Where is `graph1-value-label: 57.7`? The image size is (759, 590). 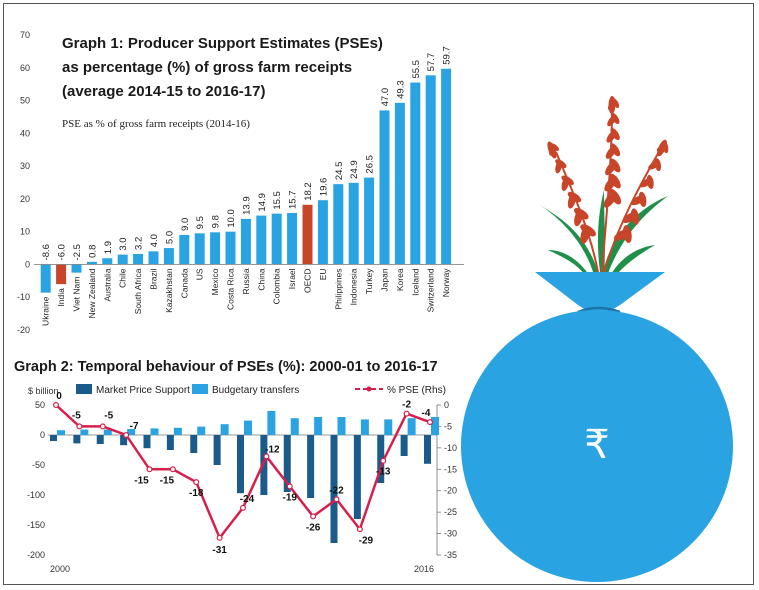
graph1-value-label: 57.7 is located at coordinates (431, 62).